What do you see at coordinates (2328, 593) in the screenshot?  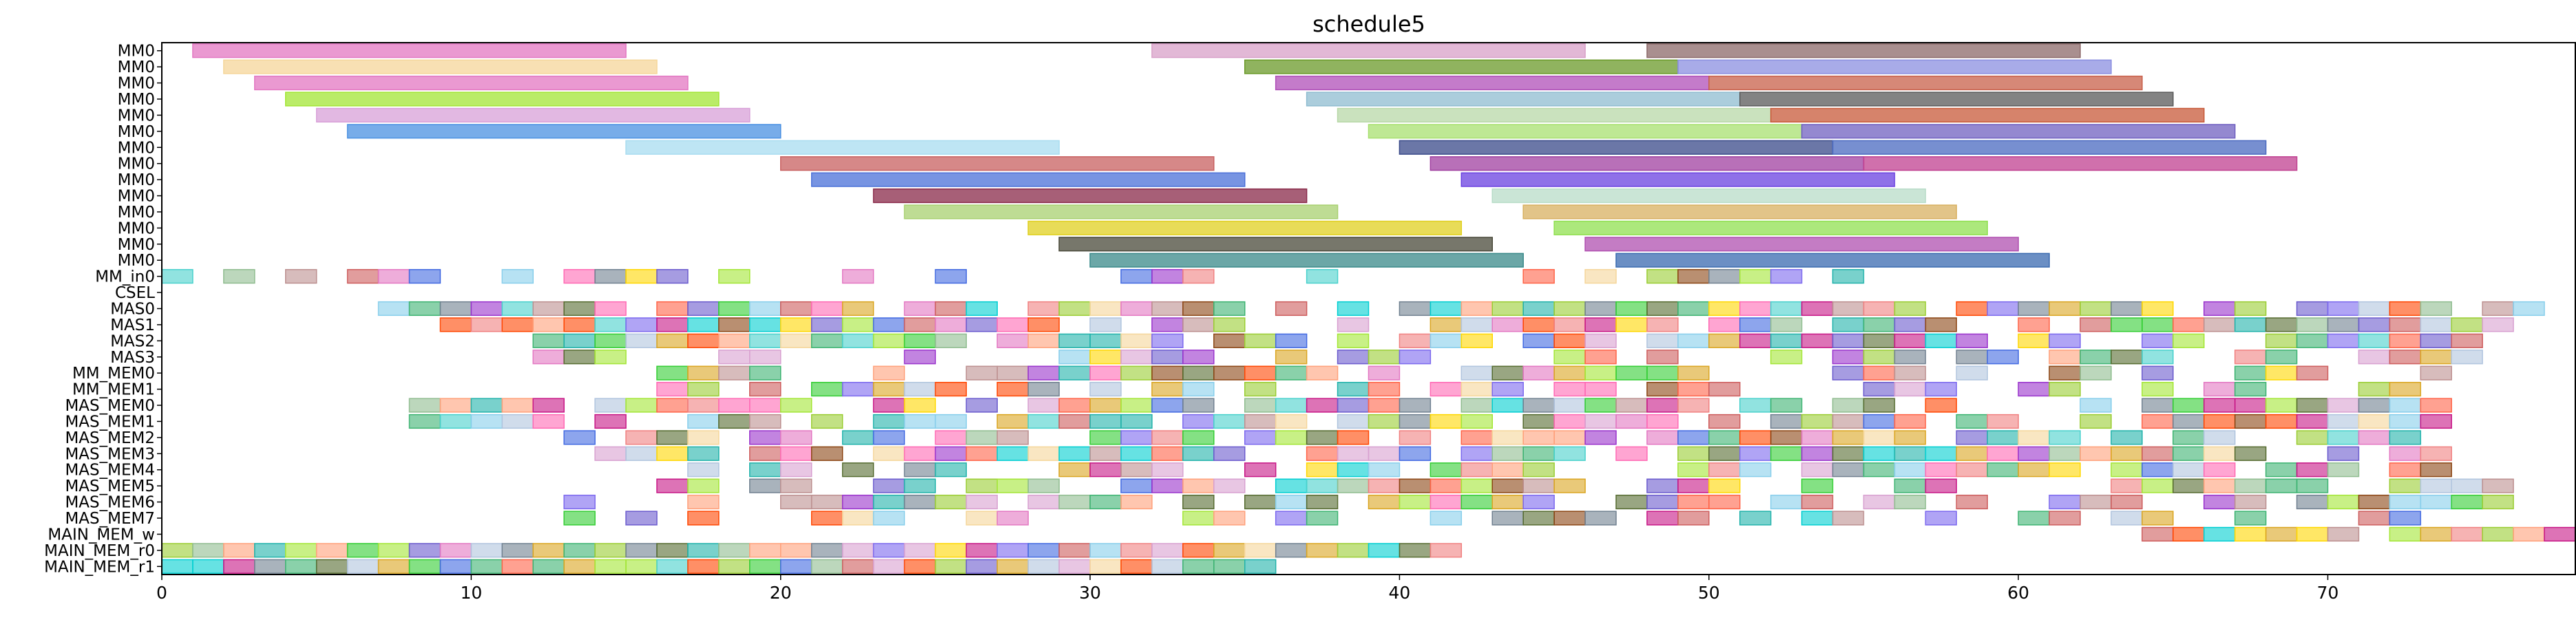 I see `x-tick-label: 70` at bounding box center [2328, 593].